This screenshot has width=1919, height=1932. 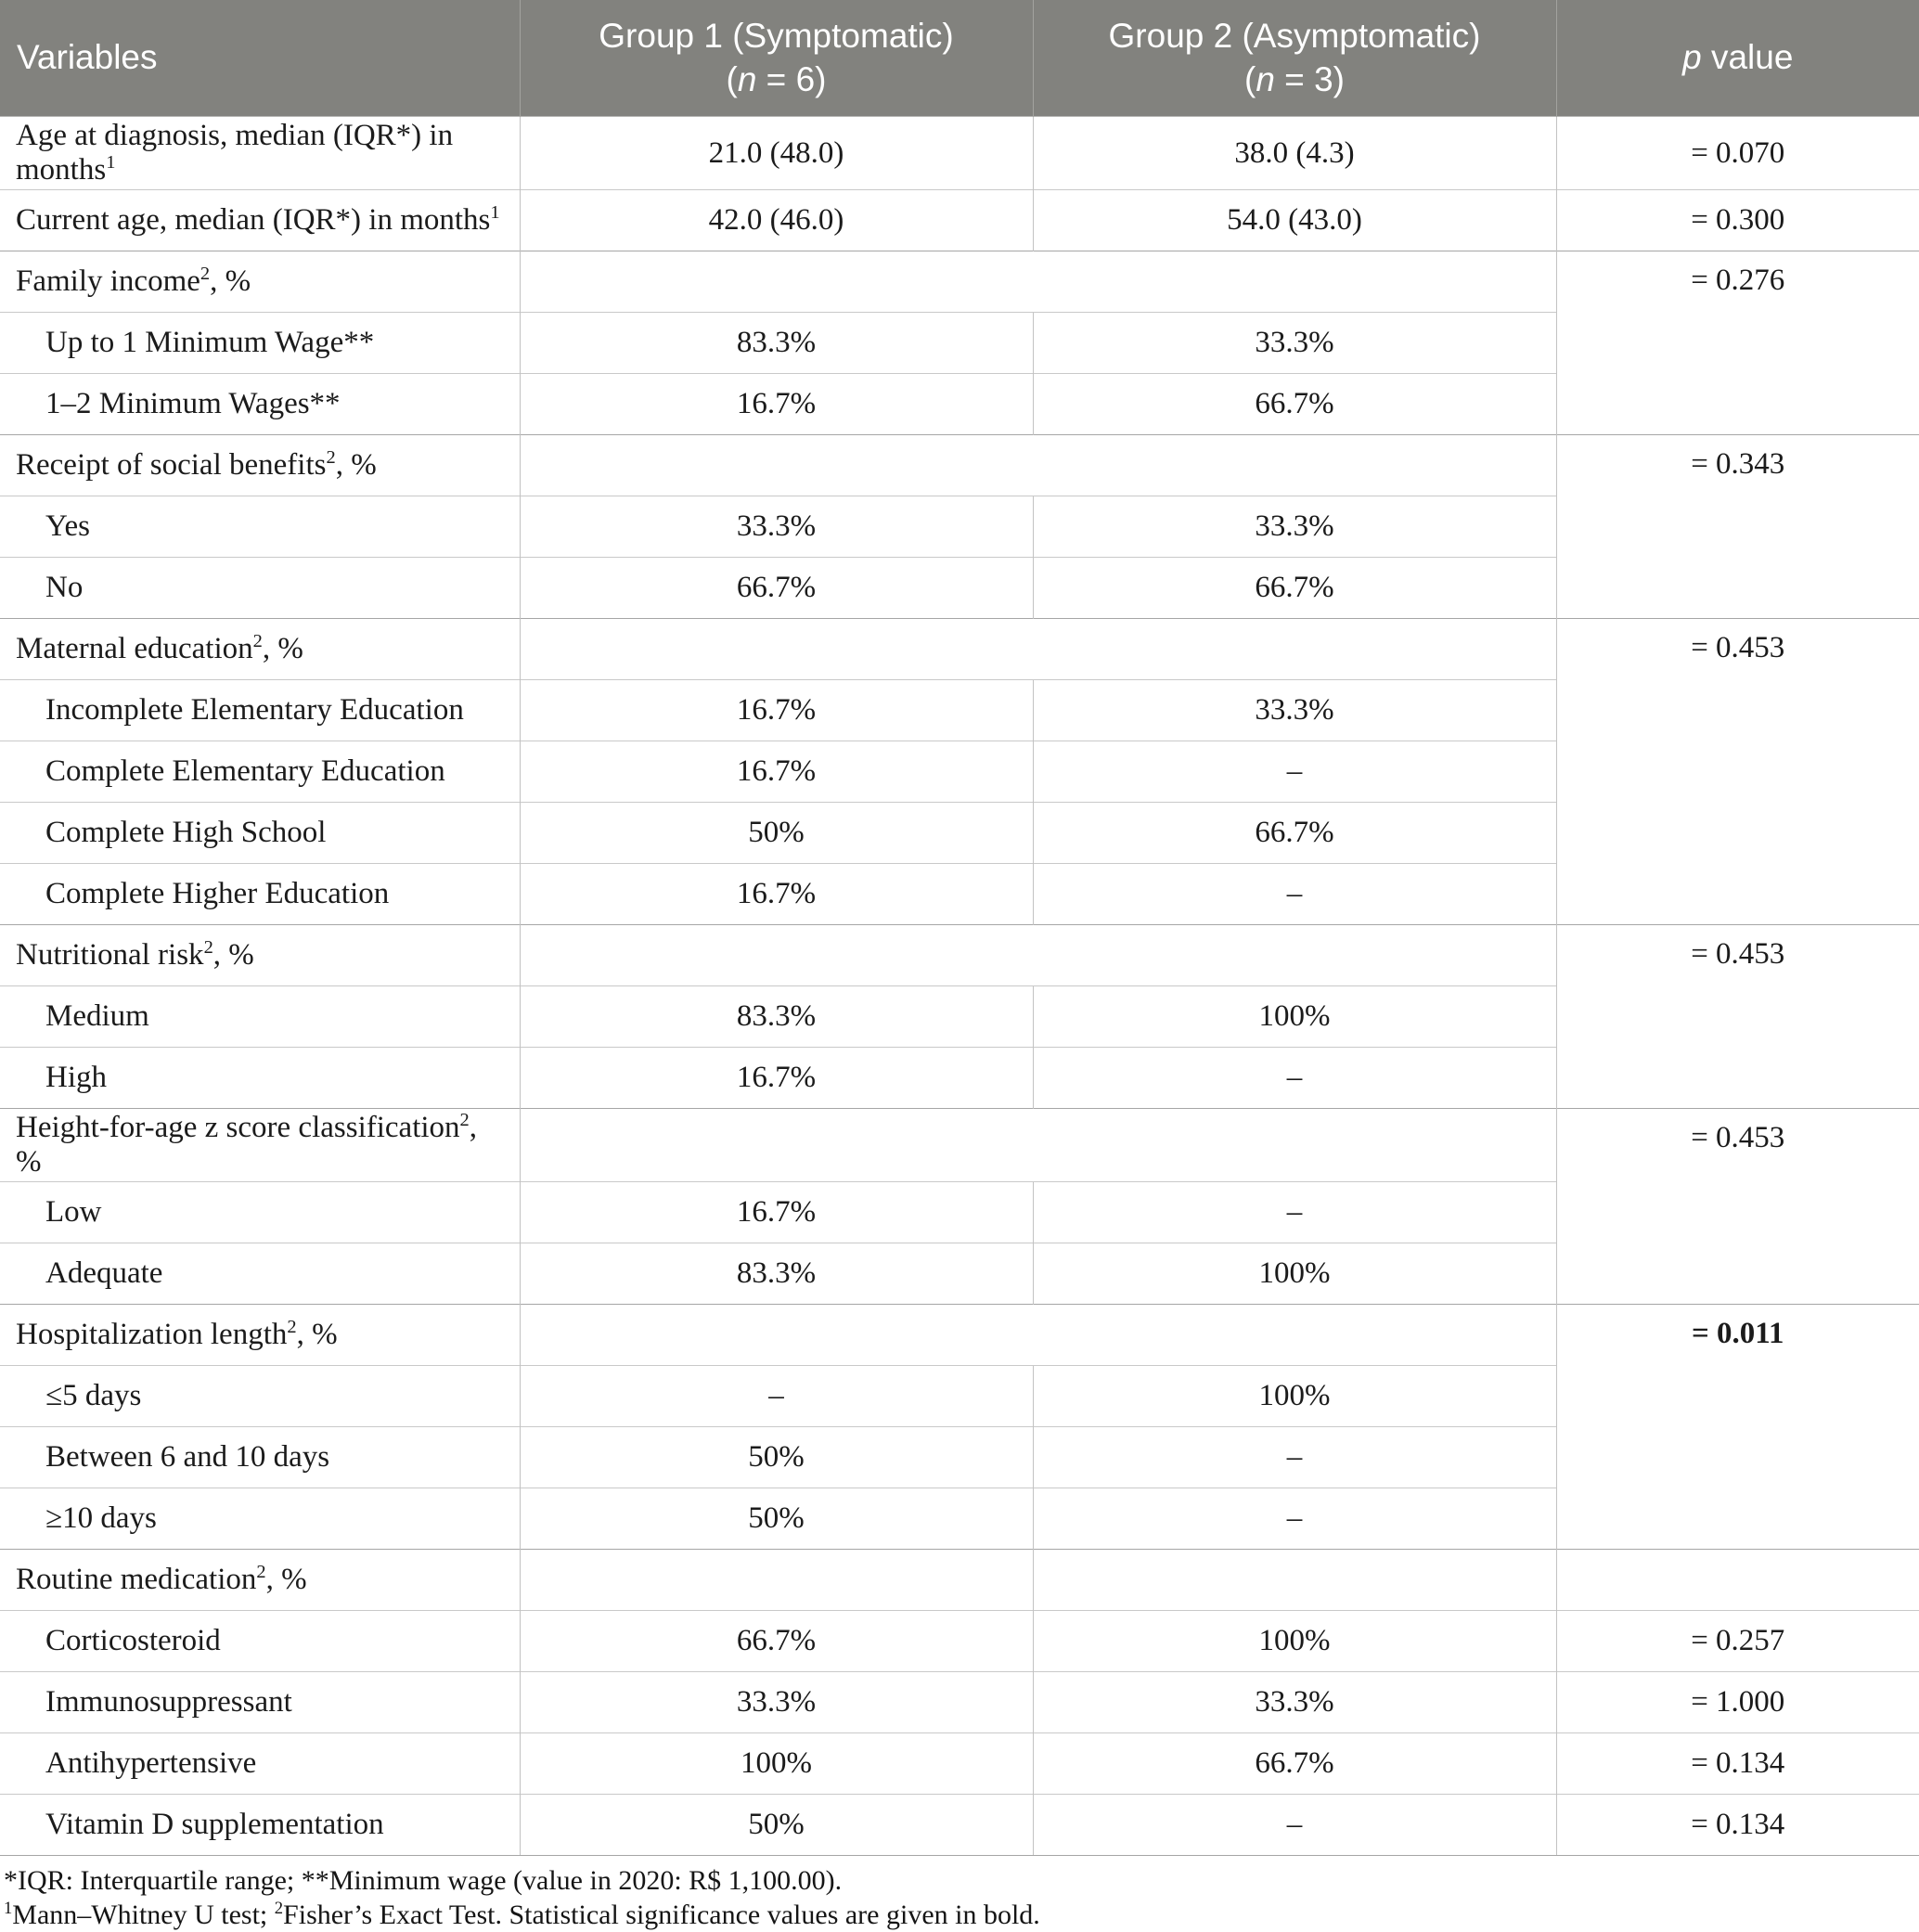 I want to click on header-group1-n: (n = 6), so click(x=776, y=78).